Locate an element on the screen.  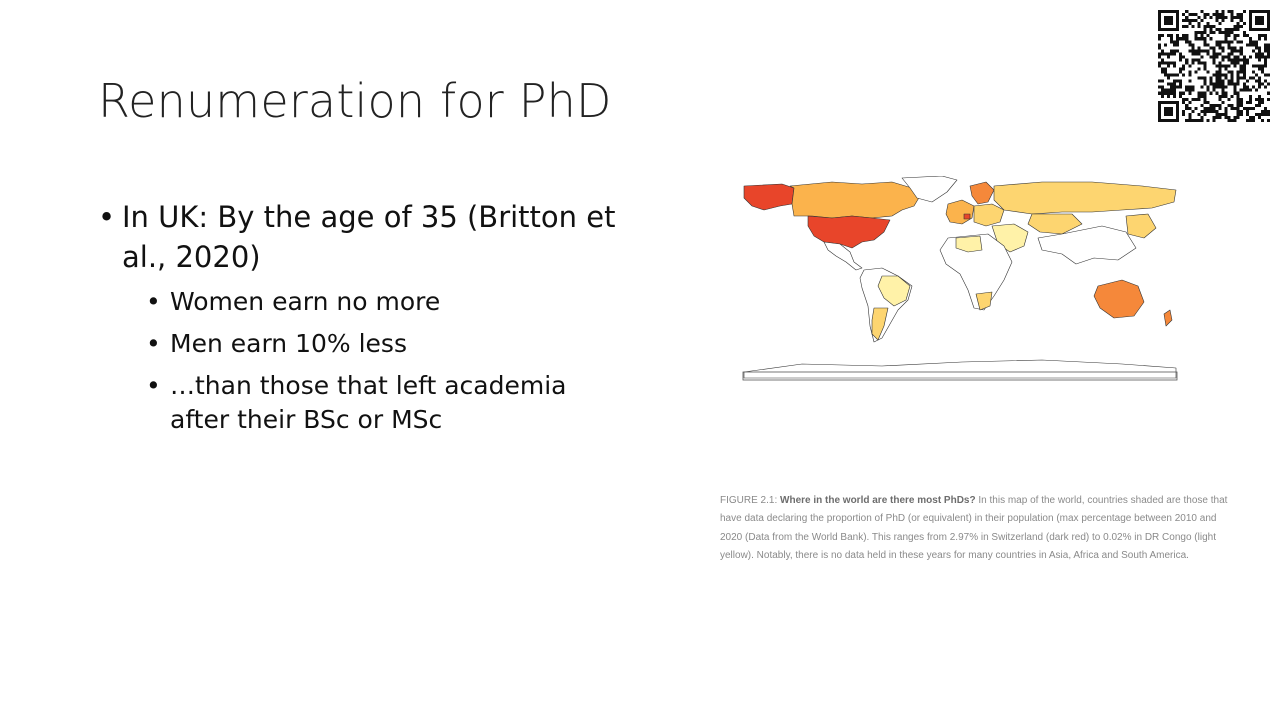
sub-bullet-text: Women earn no more is located at coordinates (305, 301).